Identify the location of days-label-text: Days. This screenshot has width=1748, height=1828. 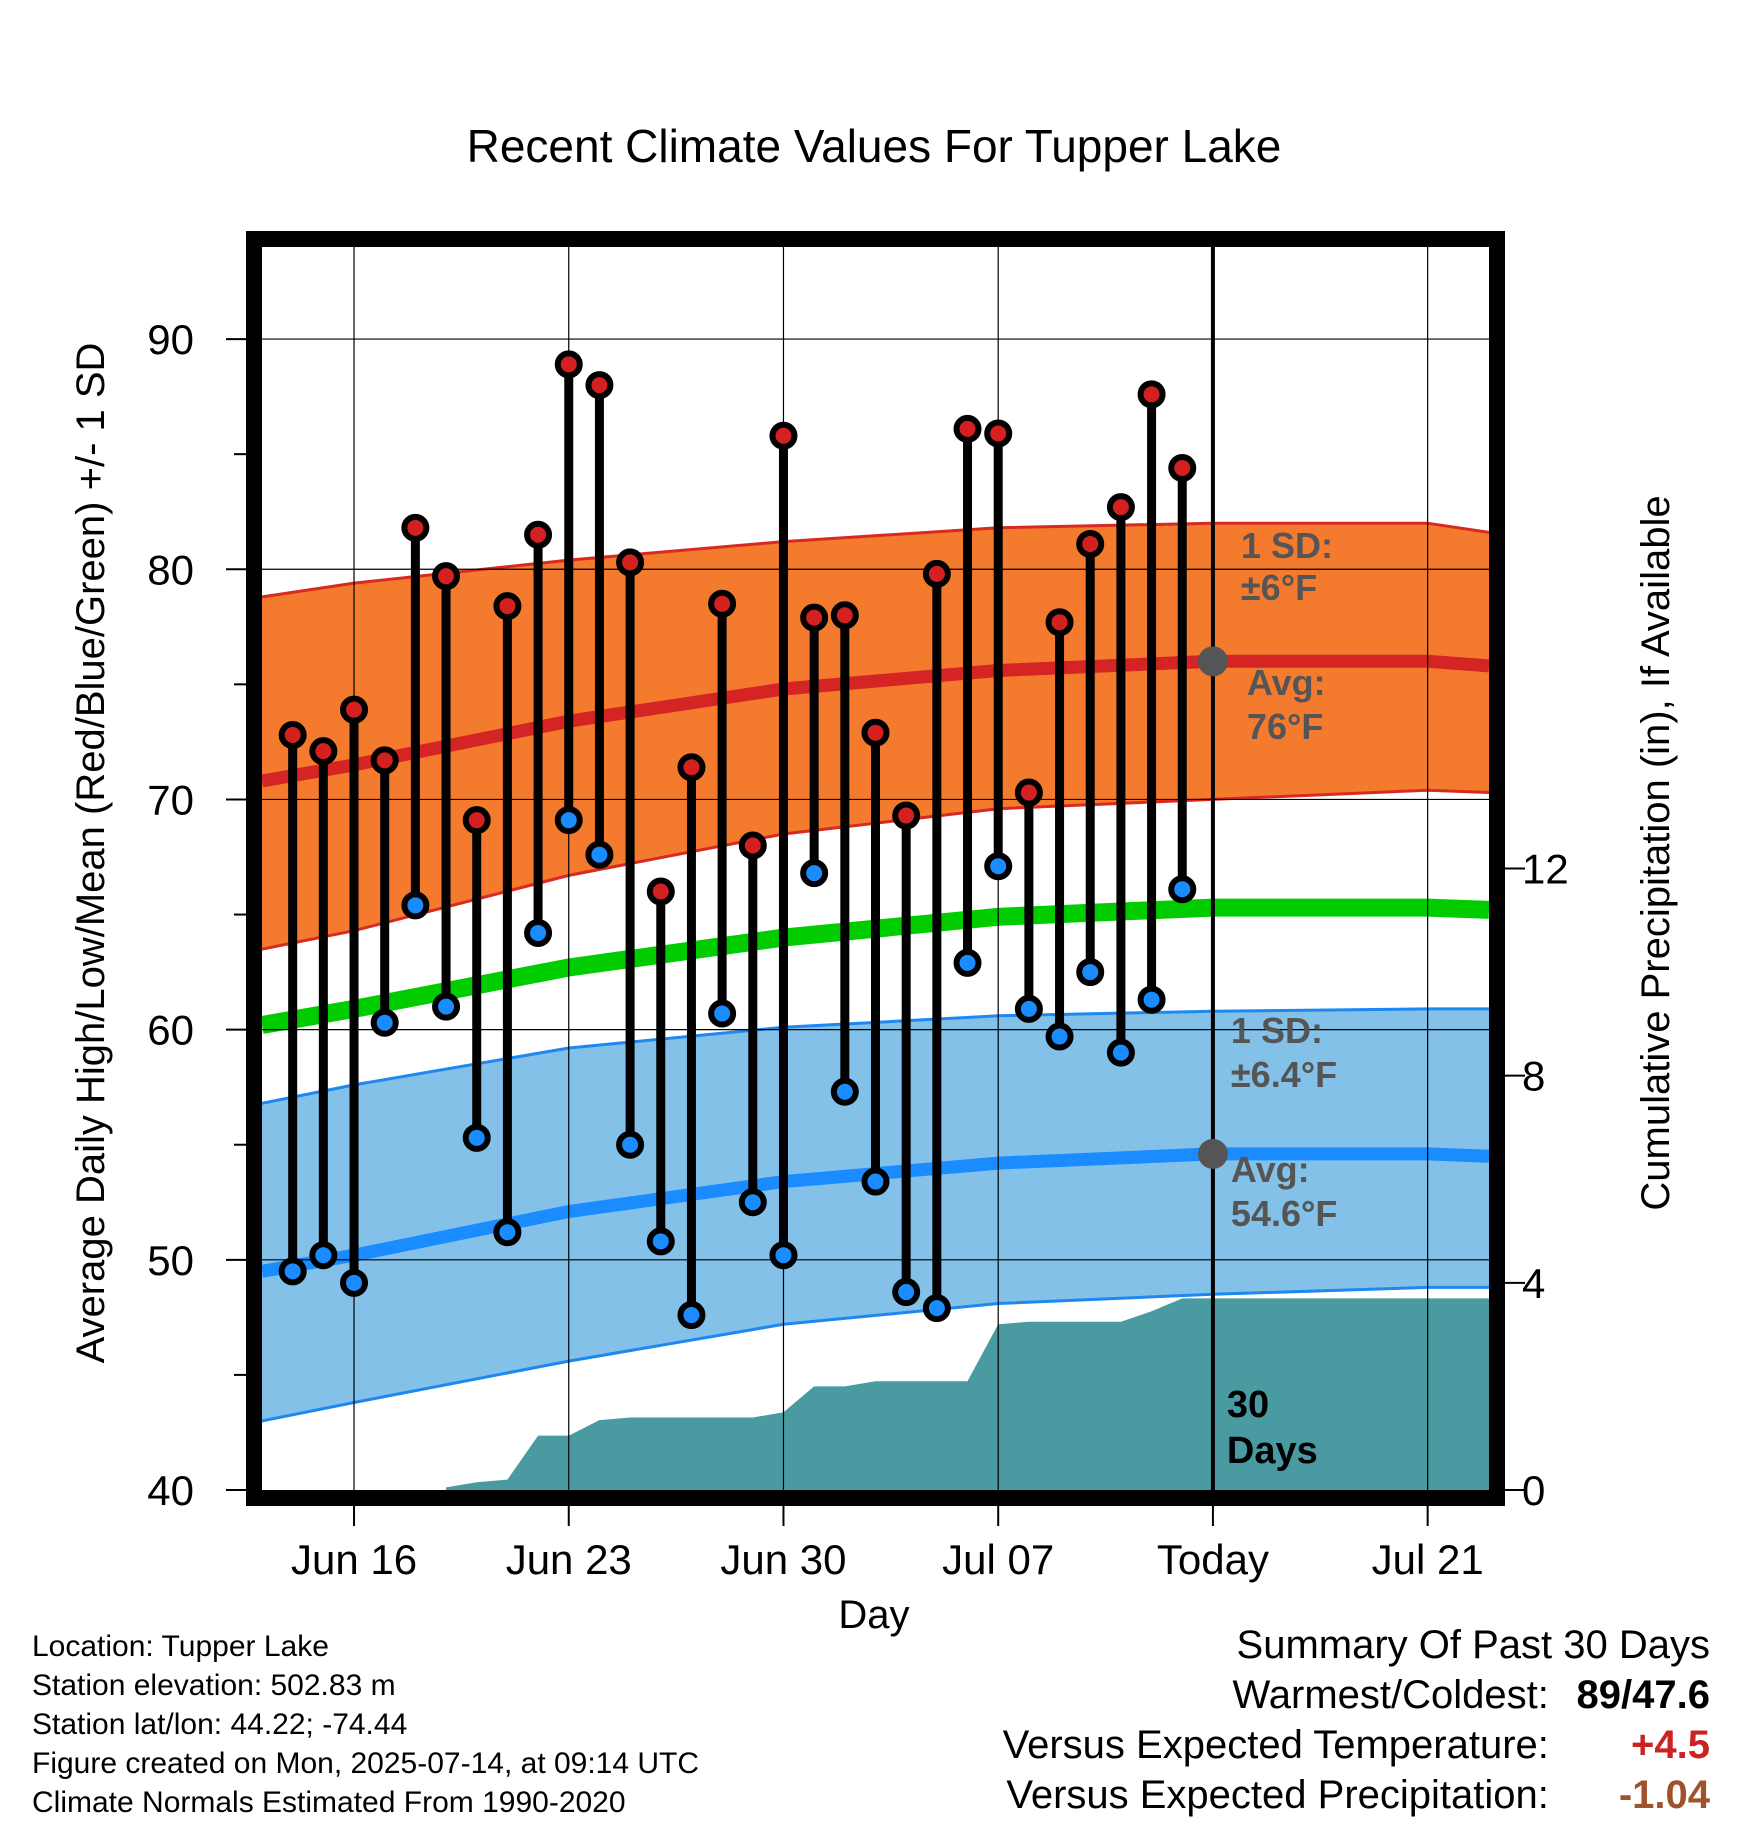
(1272, 1451).